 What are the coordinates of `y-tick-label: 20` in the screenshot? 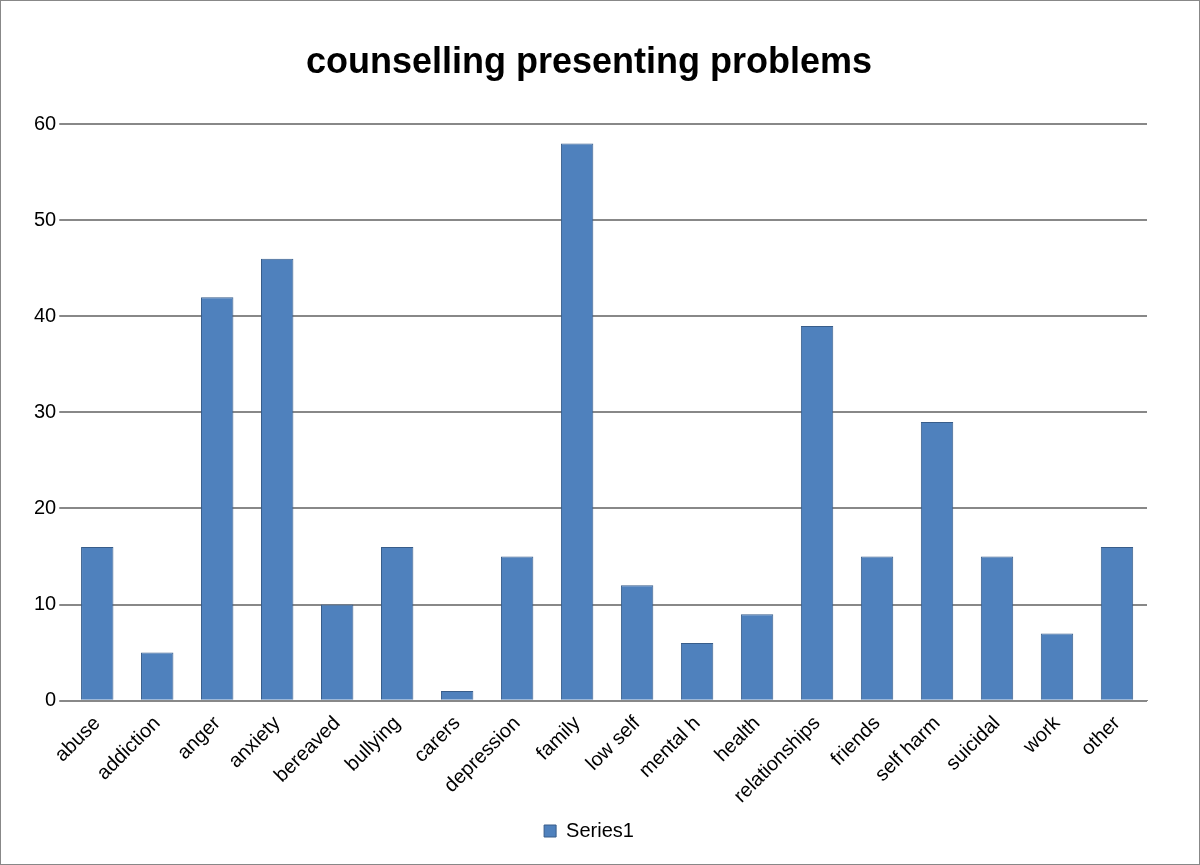 It's located at (45, 507).